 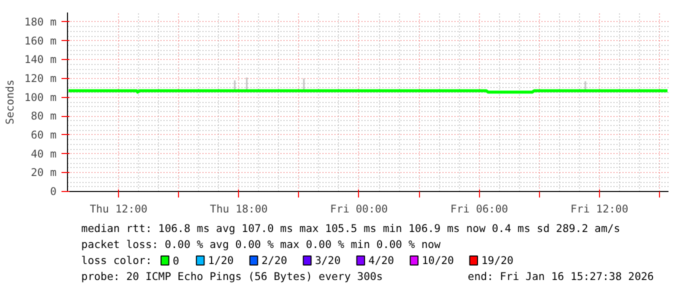 What do you see at coordinates (239, 209) in the screenshot?
I see `x-tick-label: Thu 18:00` at bounding box center [239, 209].